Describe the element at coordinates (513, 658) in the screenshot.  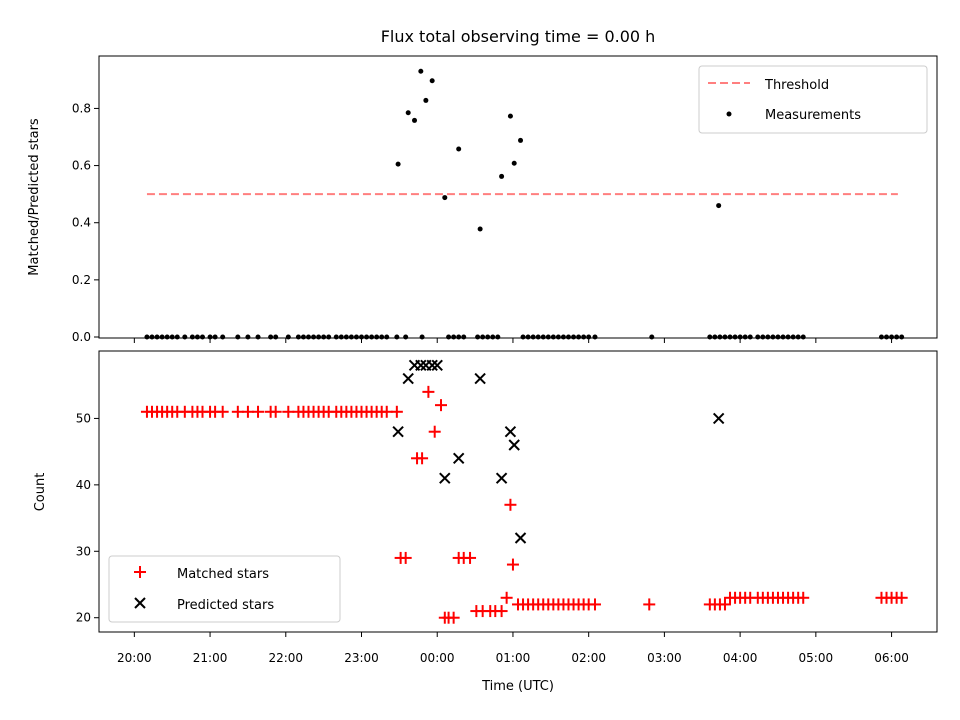
I see `x-tick-label: 01:00` at that location.